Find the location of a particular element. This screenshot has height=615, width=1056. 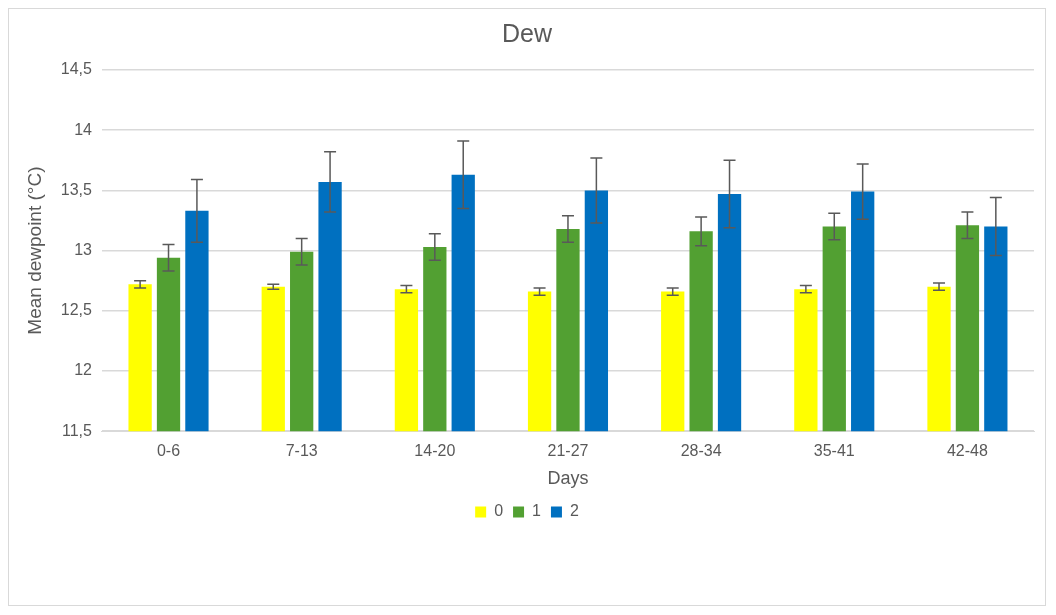

chart-title: Dew is located at coordinates (527, 32).